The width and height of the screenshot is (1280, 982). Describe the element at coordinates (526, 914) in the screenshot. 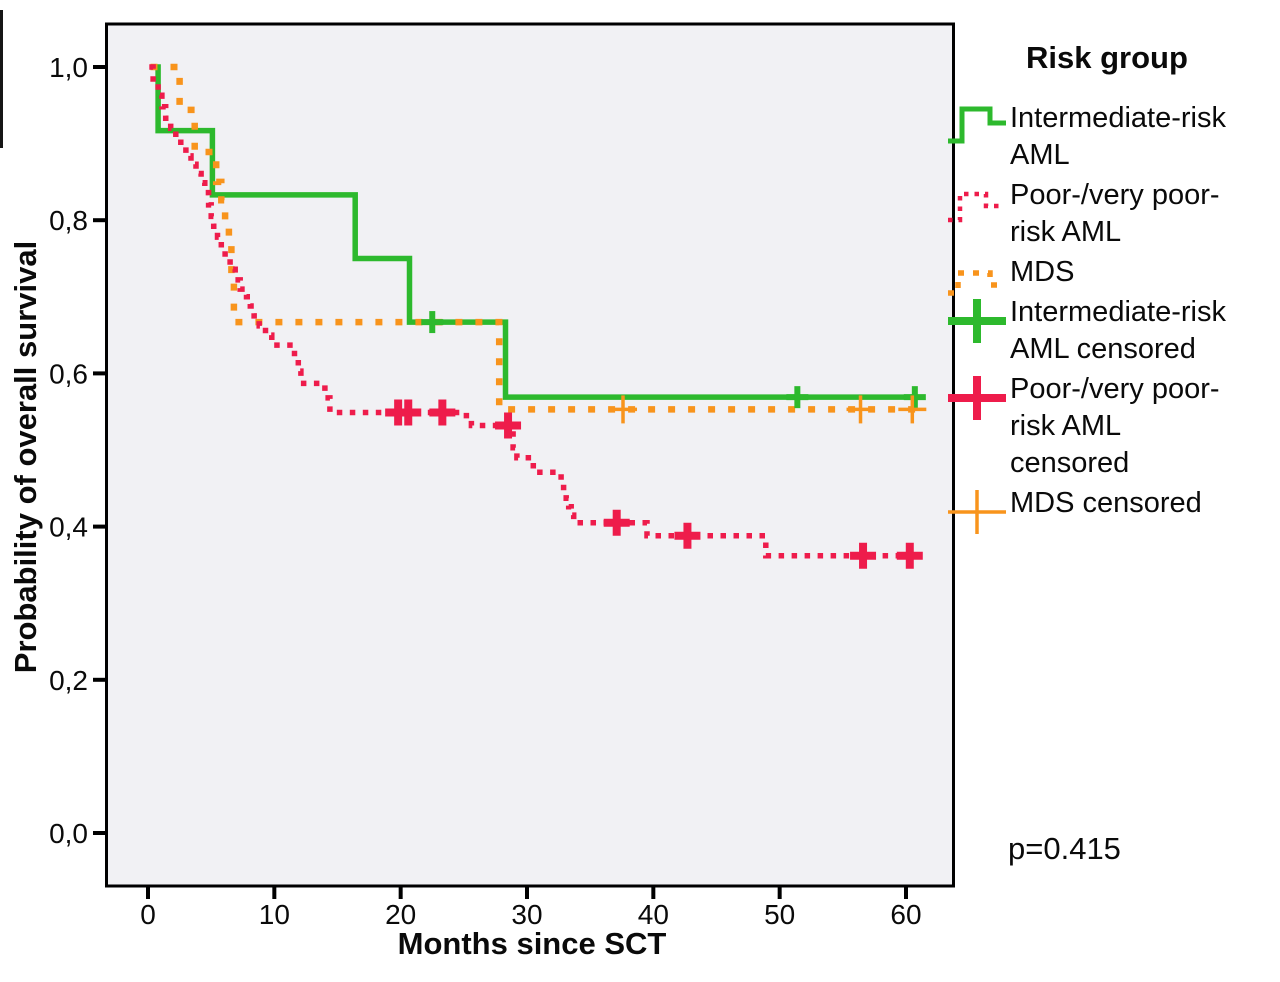

I see `x-tick-label: 30` at that location.